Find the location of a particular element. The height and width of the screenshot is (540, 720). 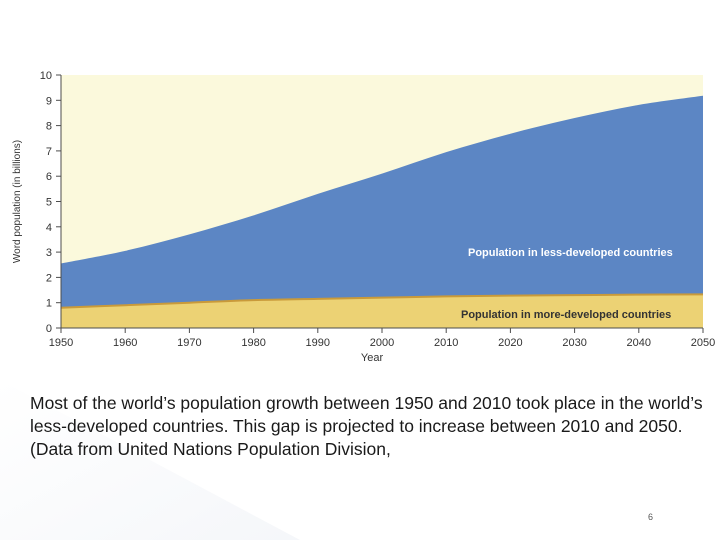

y-tick-label: 2 is located at coordinates (49, 278).